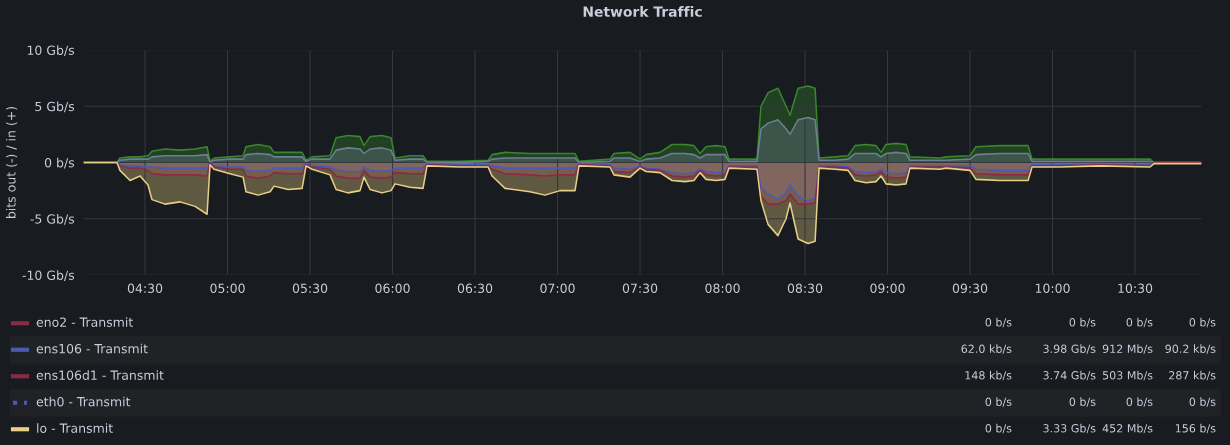  Describe the element at coordinates (1190, 349) in the screenshot. I see `text: 90.2 kb/s` at that location.